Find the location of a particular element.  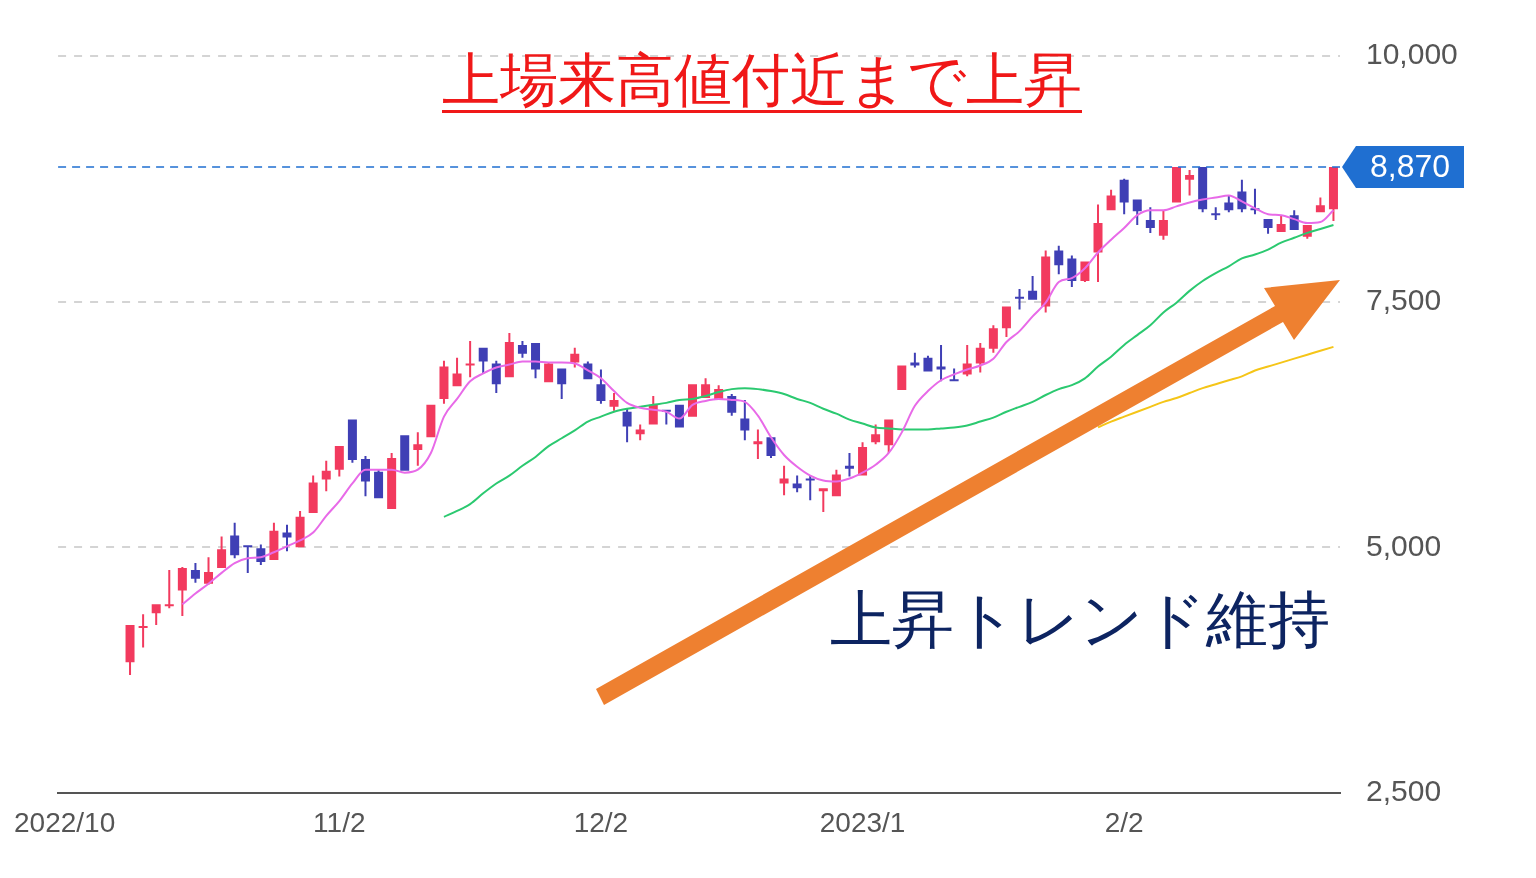

x-tick-label: 11/2 is located at coordinates (339, 822).